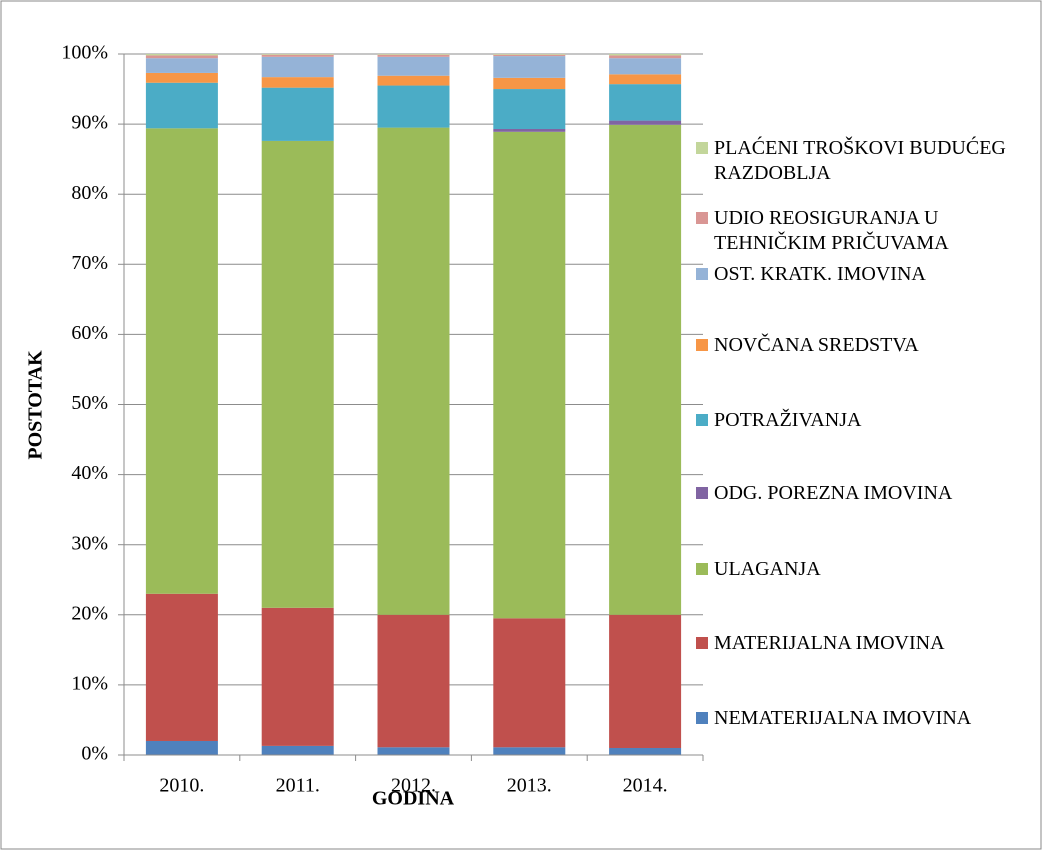  I want to click on legend-label: OST. KRATK. IMOVINA, so click(820, 274).